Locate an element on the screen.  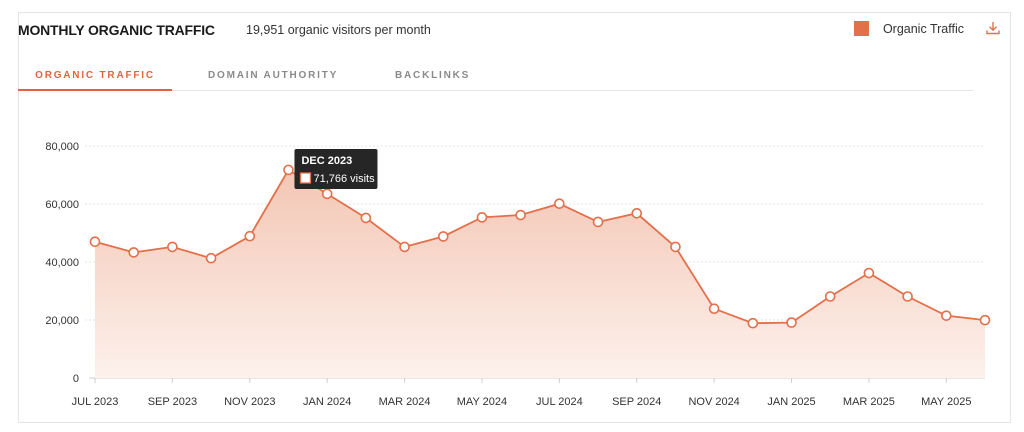
x-tick-label: MAY 2024 is located at coordinates (482, 402).